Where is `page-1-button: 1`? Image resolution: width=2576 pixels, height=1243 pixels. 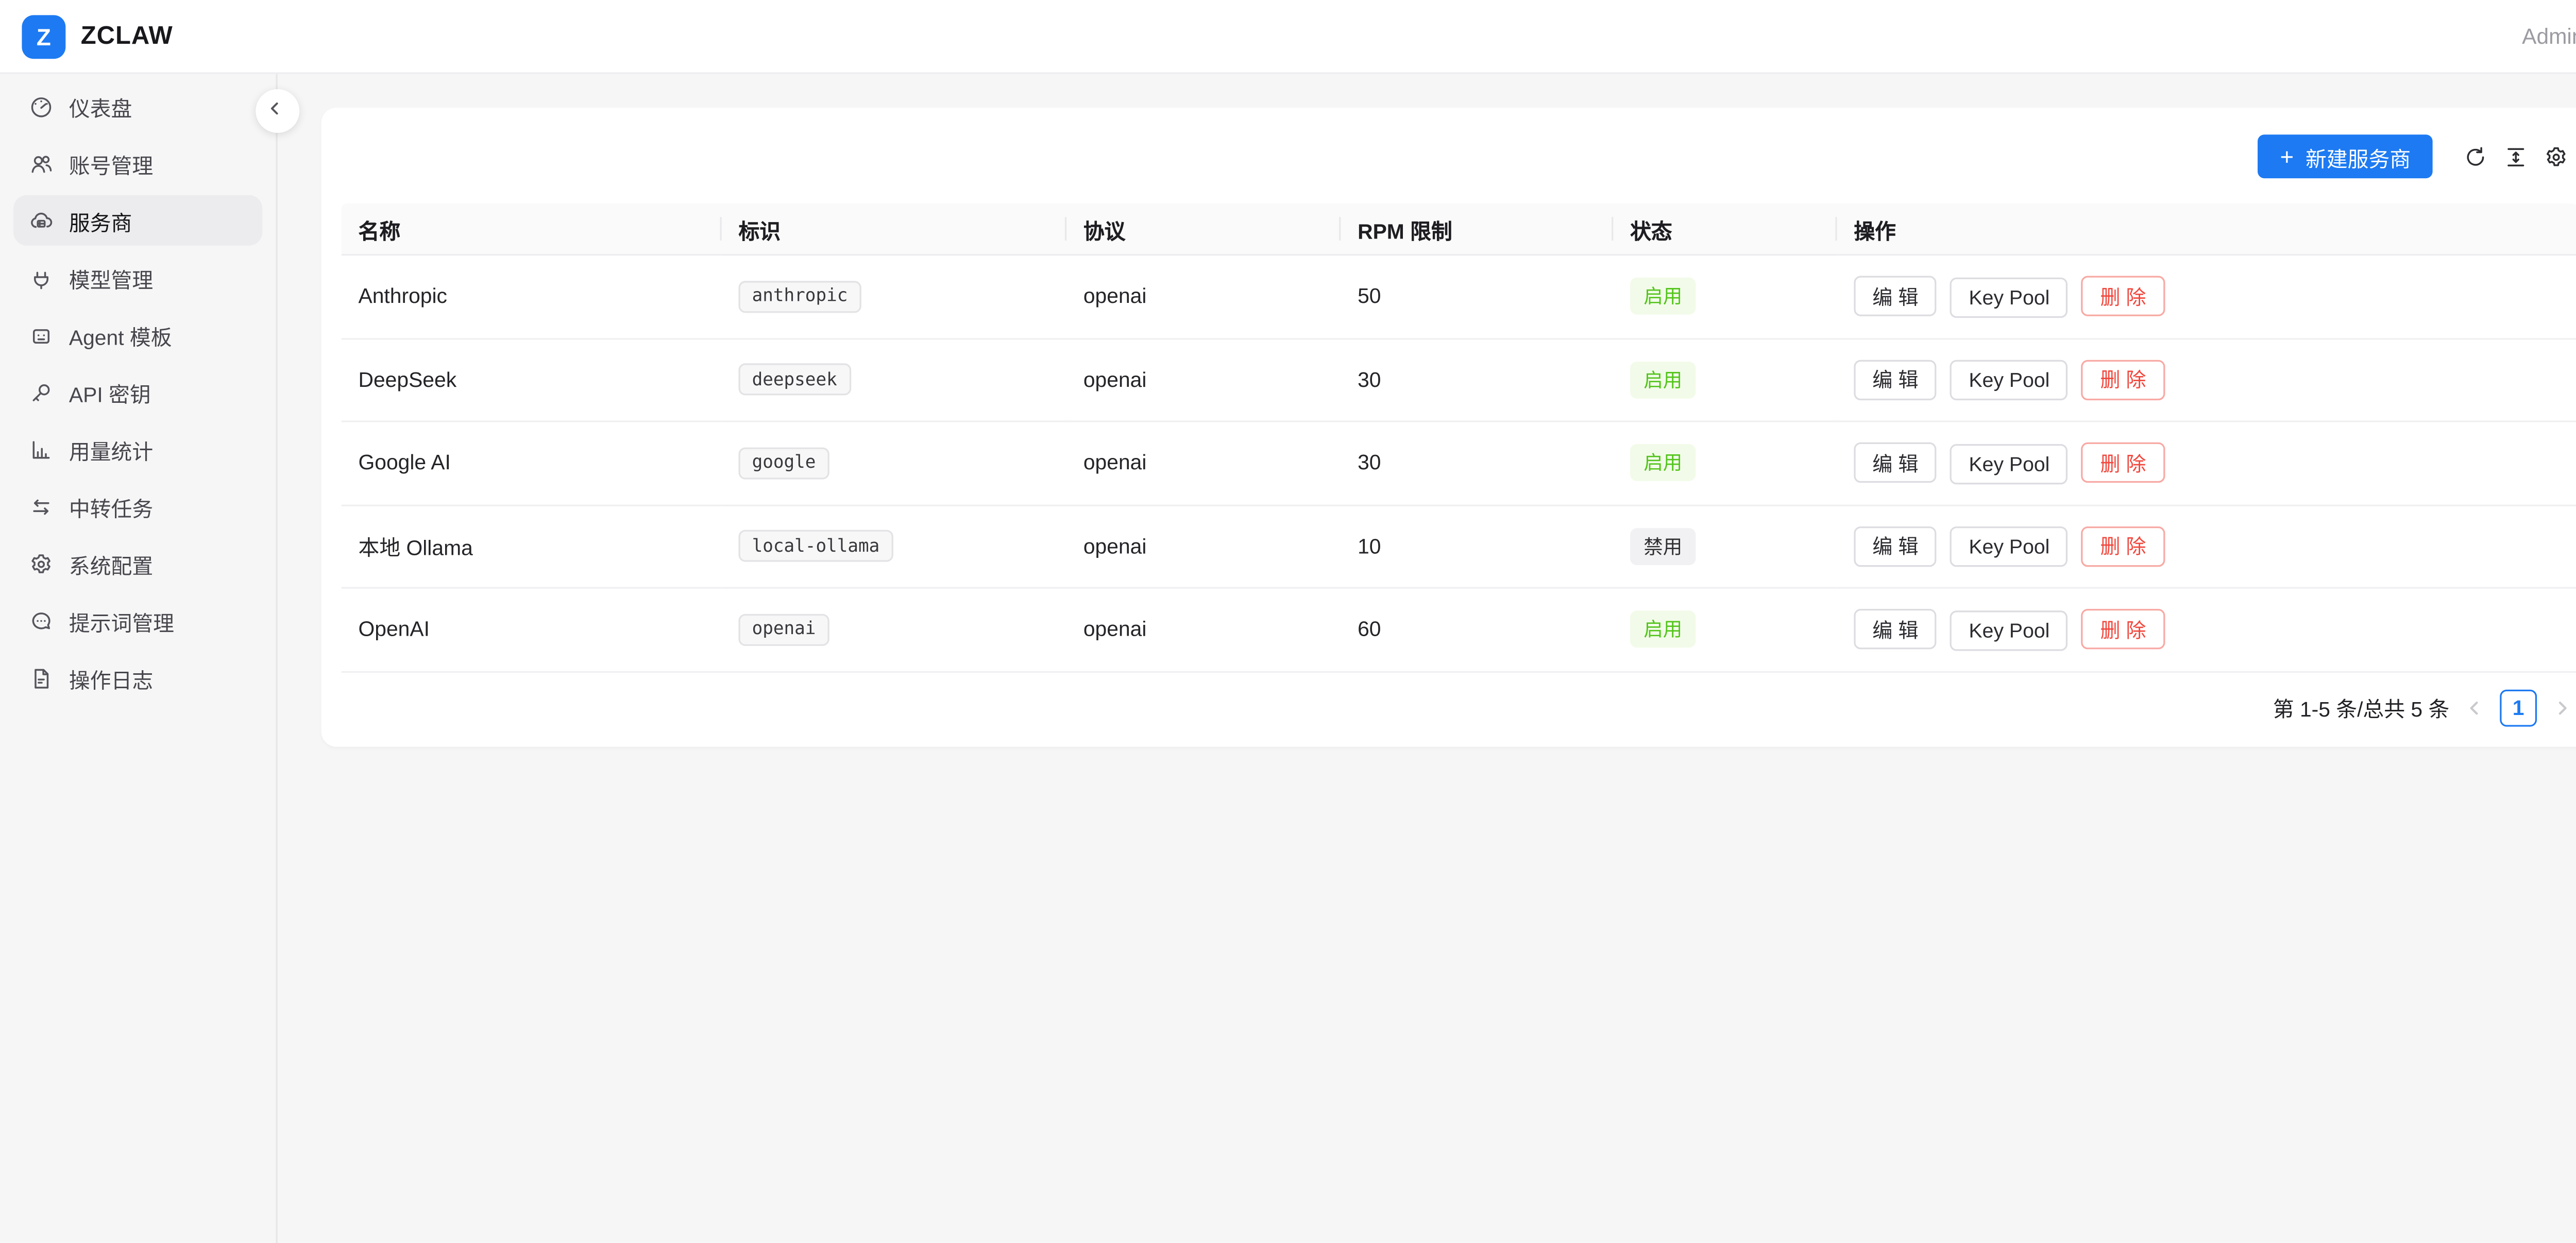 page-1-button: 1 is located at coordinates (2518, 707).